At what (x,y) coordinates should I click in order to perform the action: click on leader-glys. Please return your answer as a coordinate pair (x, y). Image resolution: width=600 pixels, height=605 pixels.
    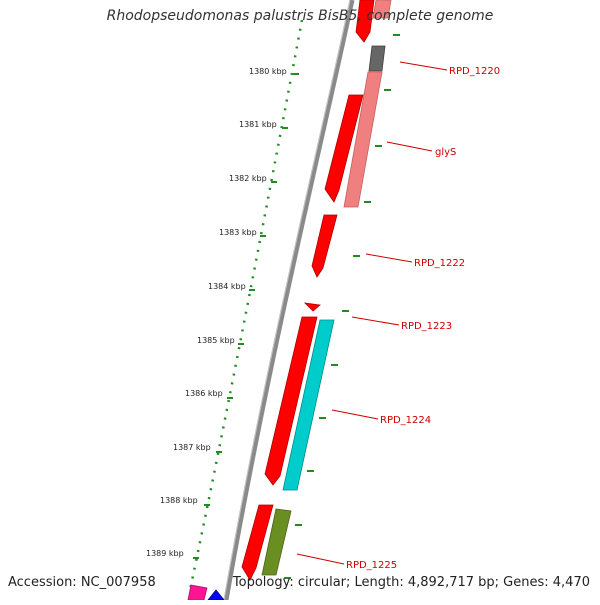
    Looking at the image, I should click on (409, 146).